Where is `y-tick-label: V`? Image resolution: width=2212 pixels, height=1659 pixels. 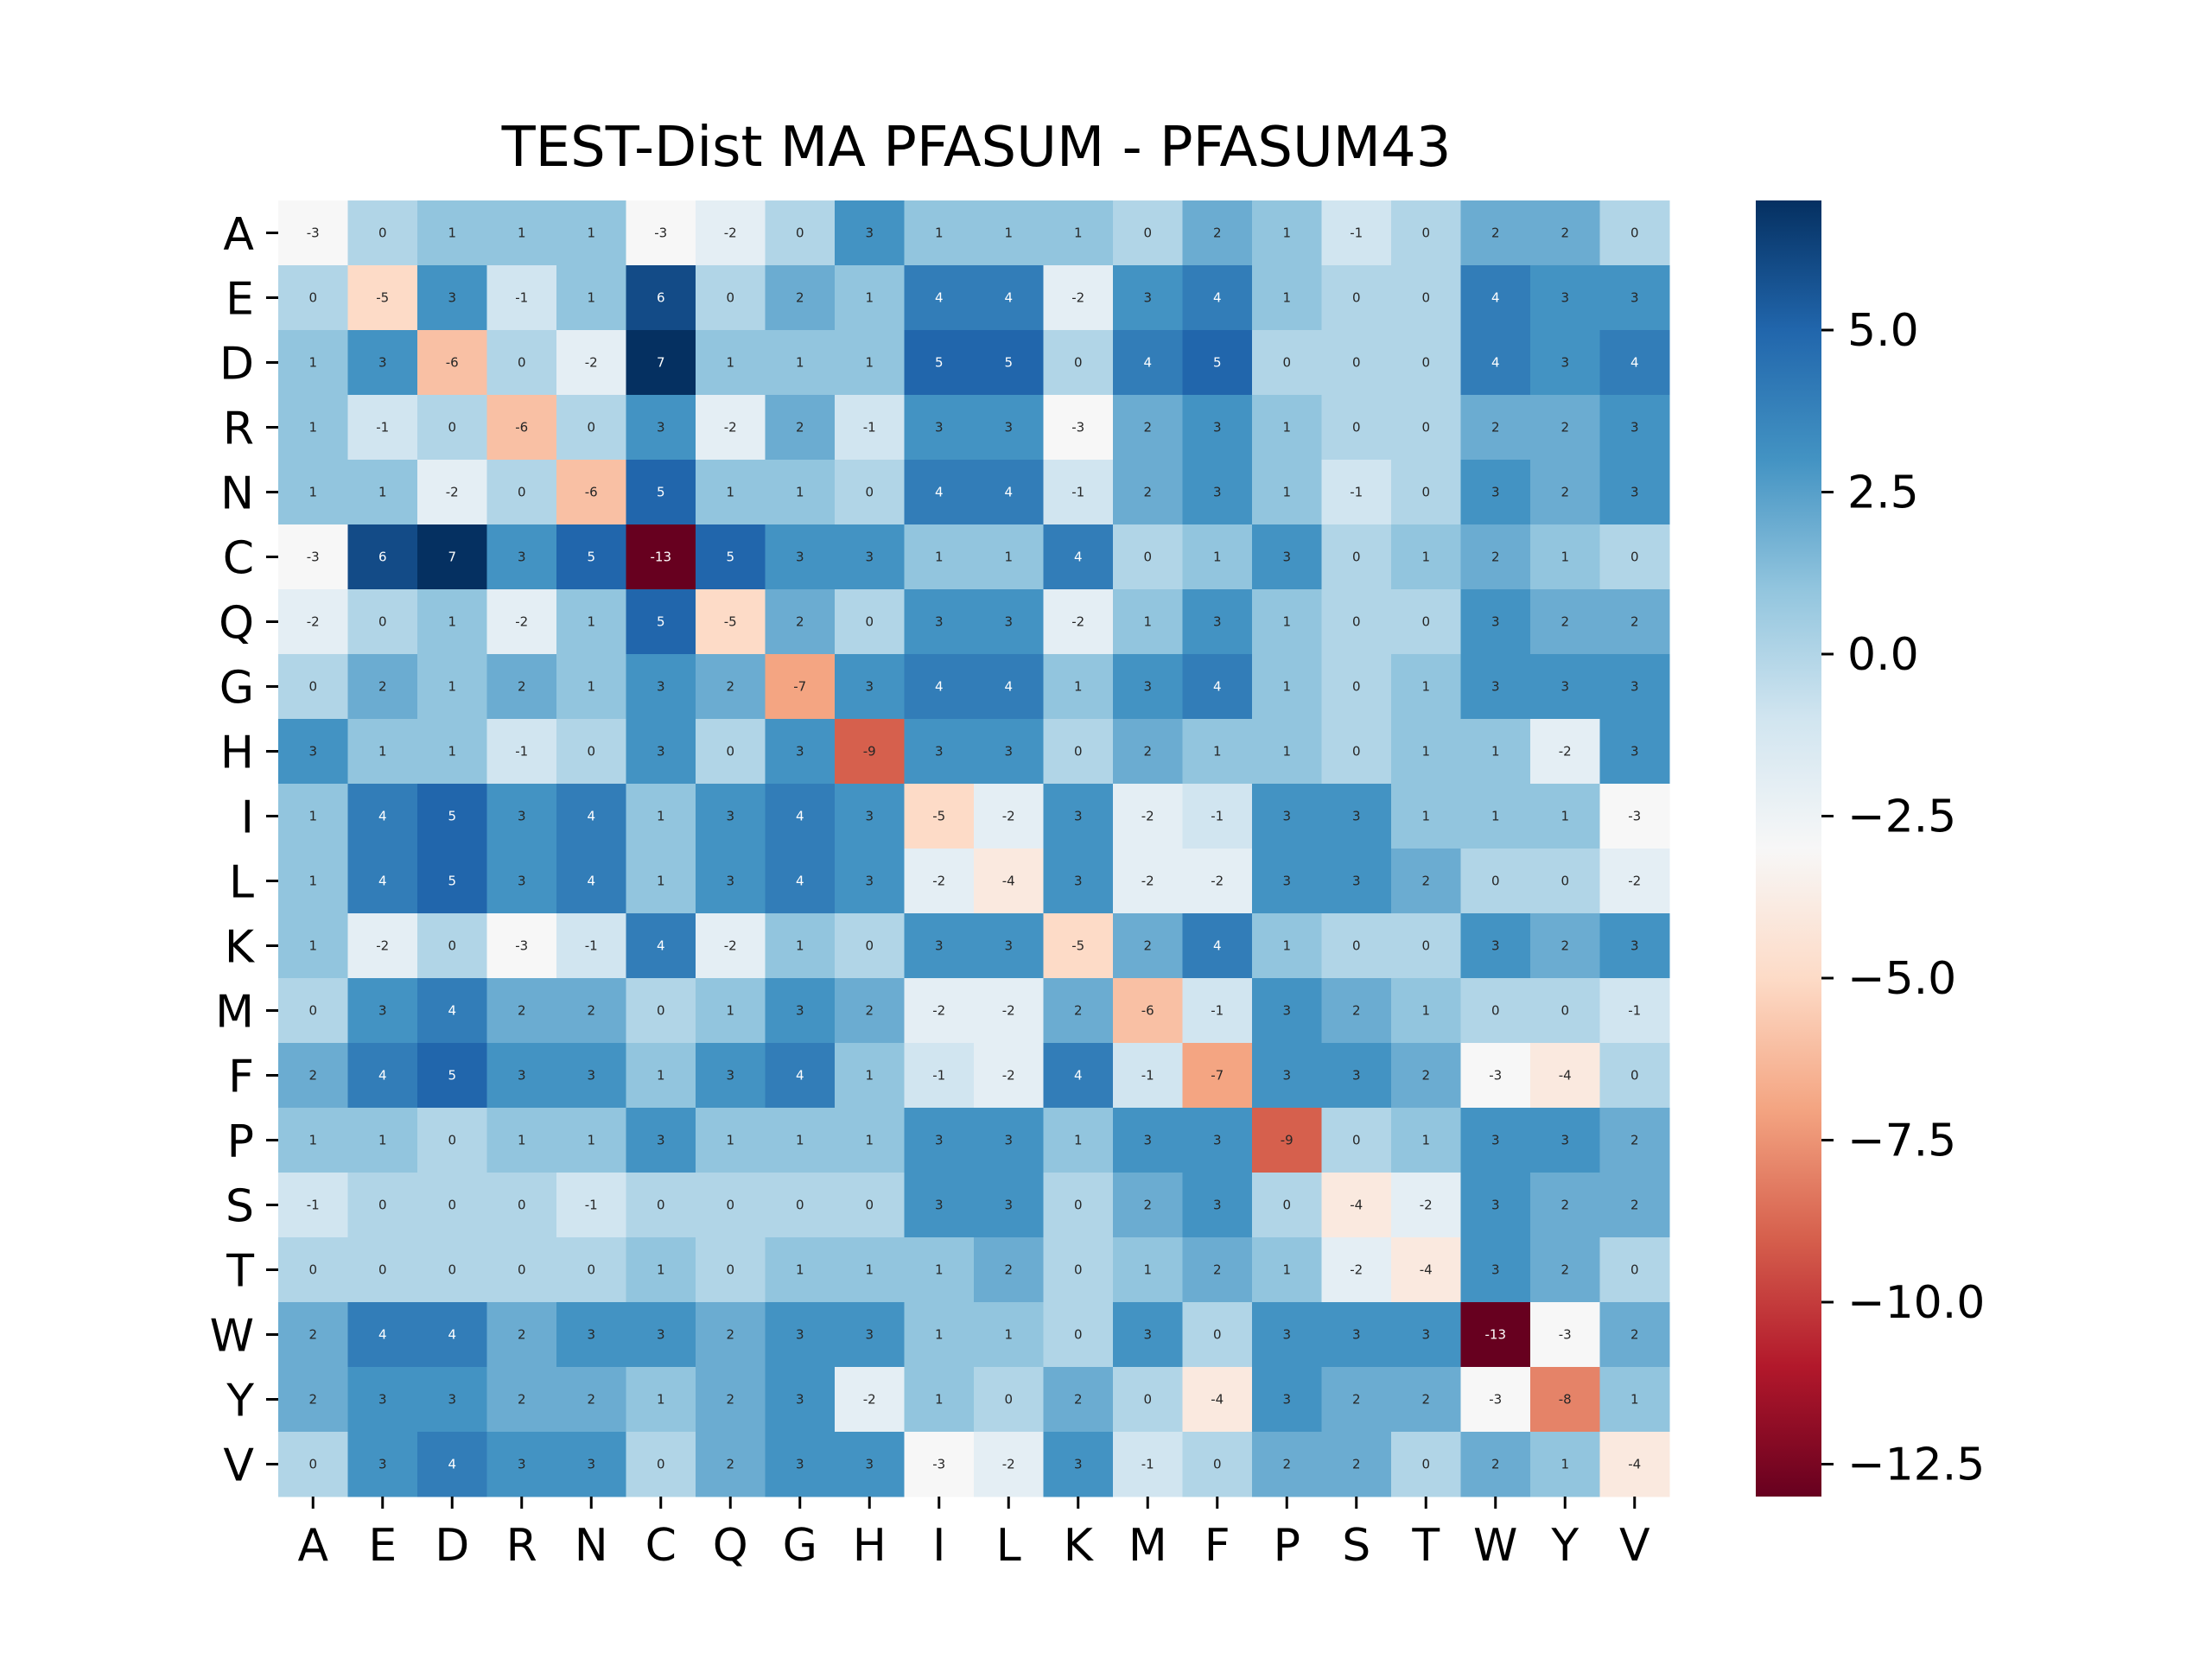 y-tick-label: V is located at coordinates (238, 1466).